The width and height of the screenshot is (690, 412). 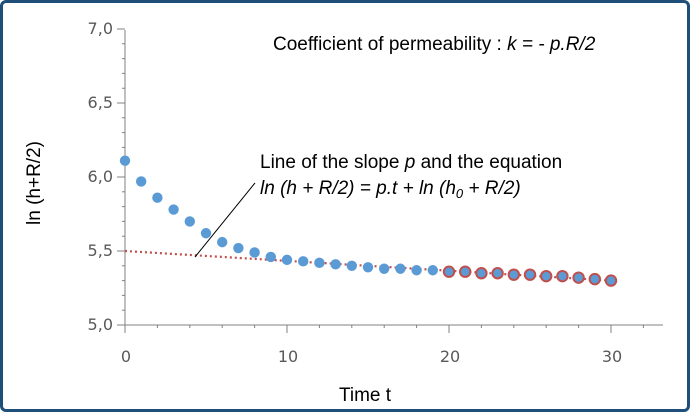 What do you see at coordinates (100, 250) in the screenshot?
I see `y-tick-label: 5,5` at bounding box center [100, 250].